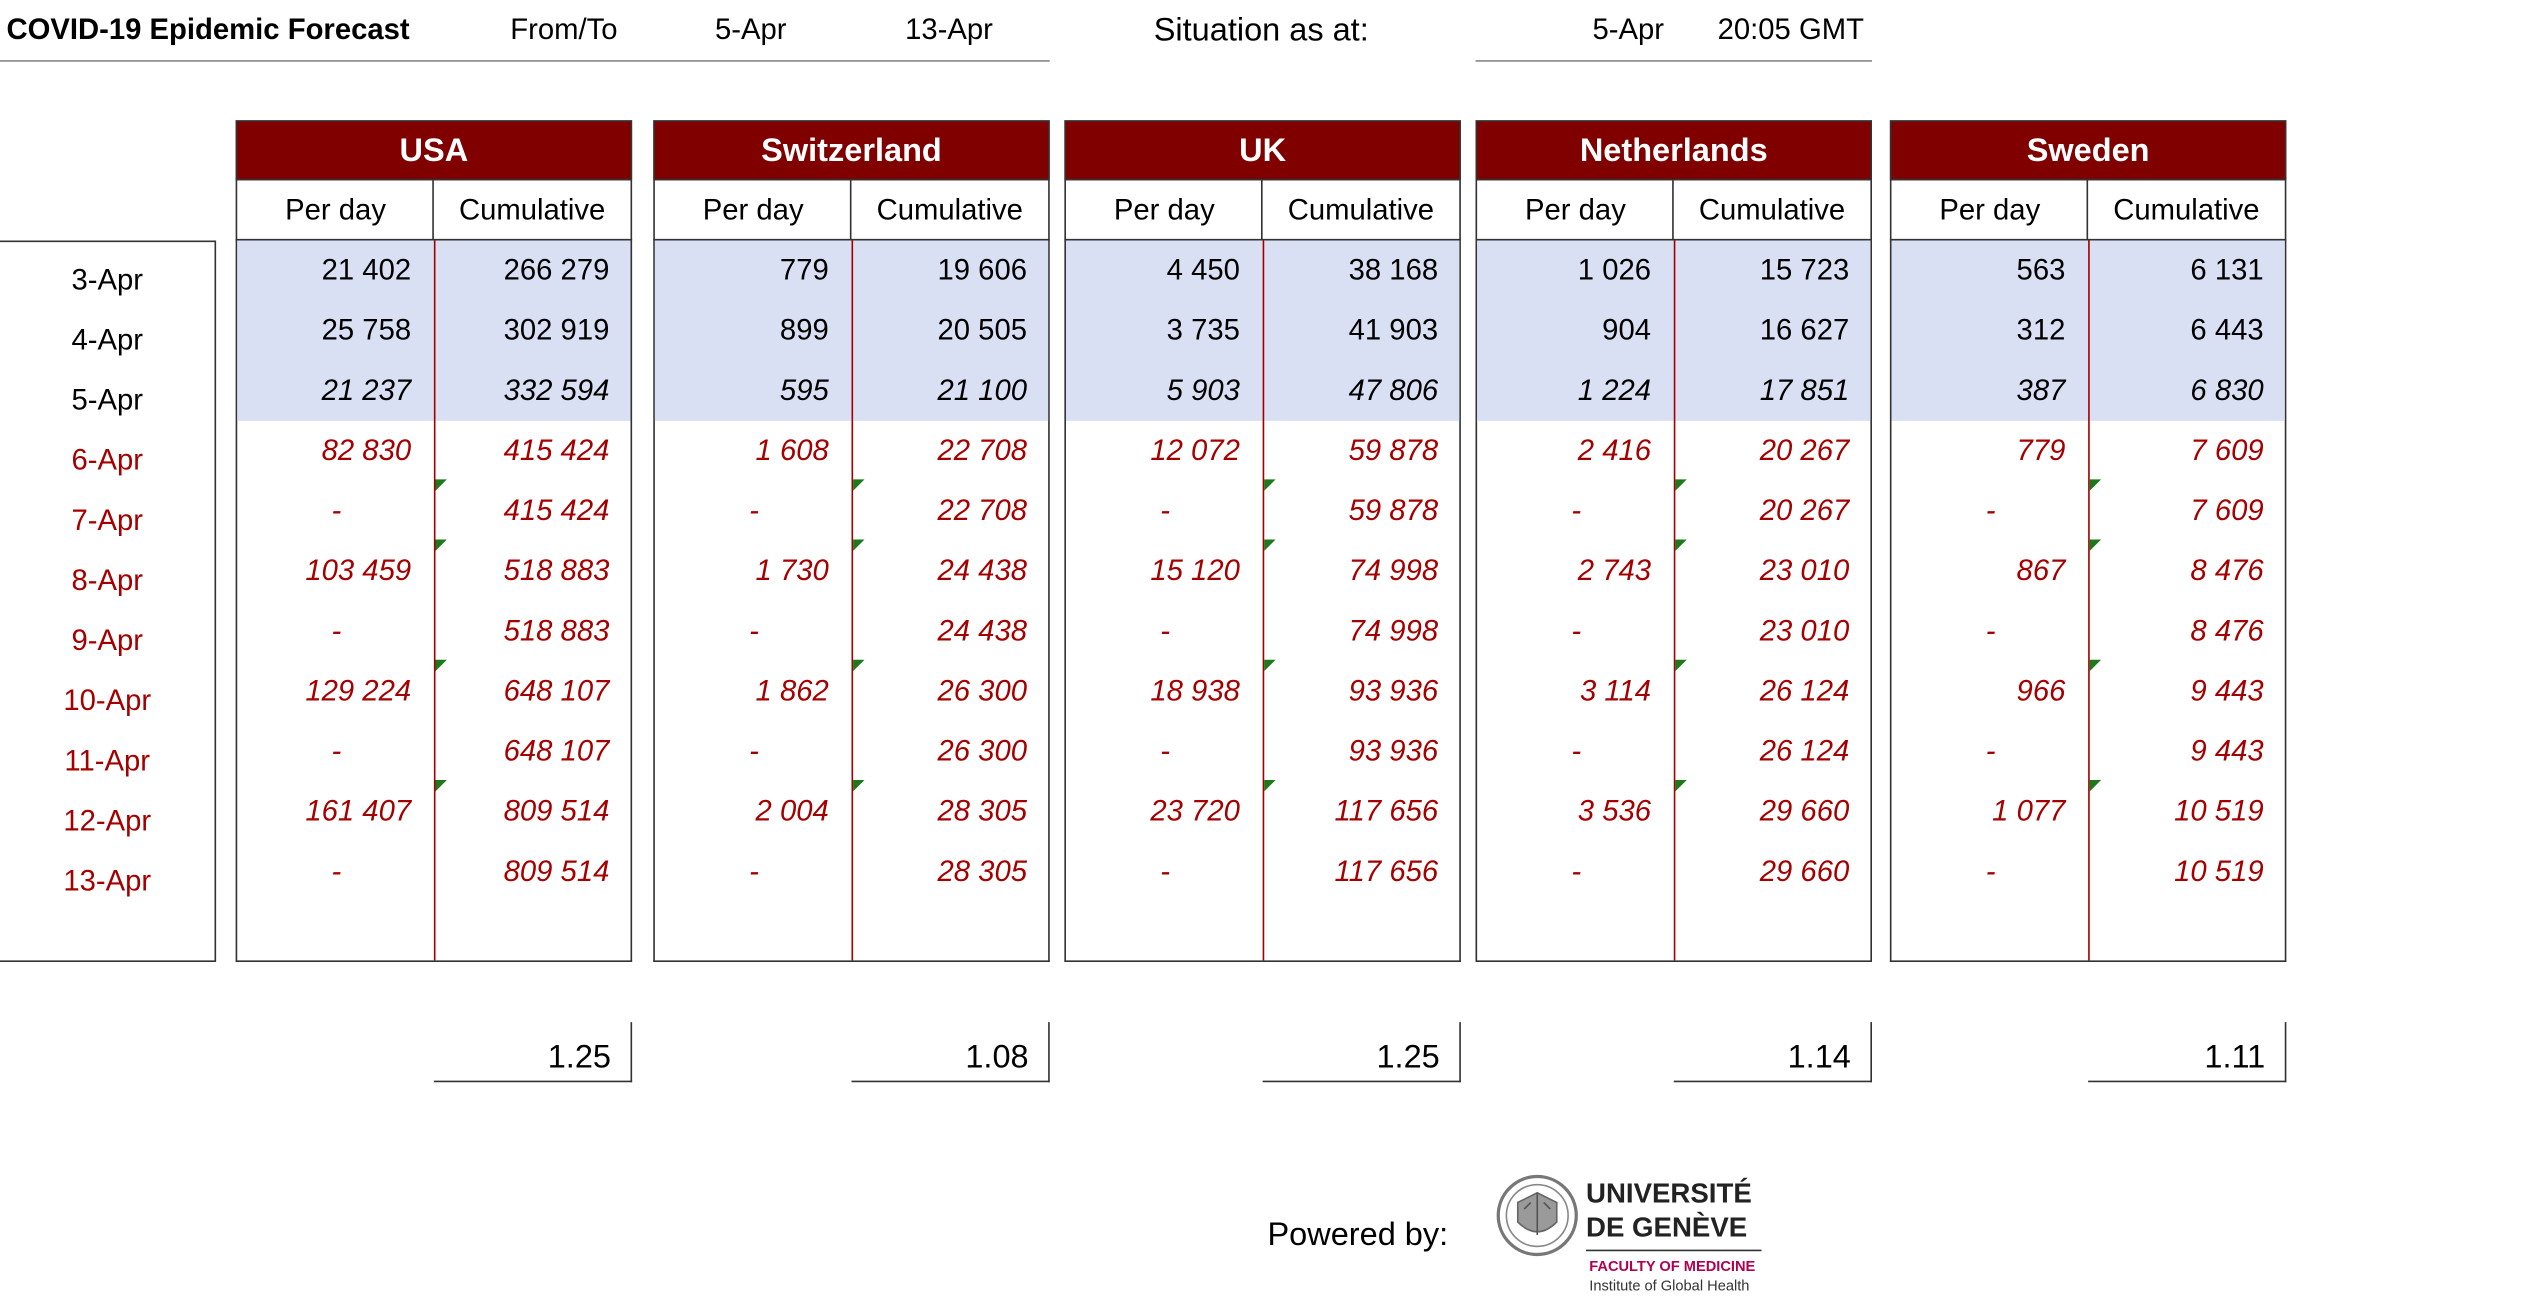 The image size is (2547, 1304). What do you see at coordinates (1195, 450) in the screenshot?
I see `per-day-cell: 12 072` at bounding box center [1195, 450].